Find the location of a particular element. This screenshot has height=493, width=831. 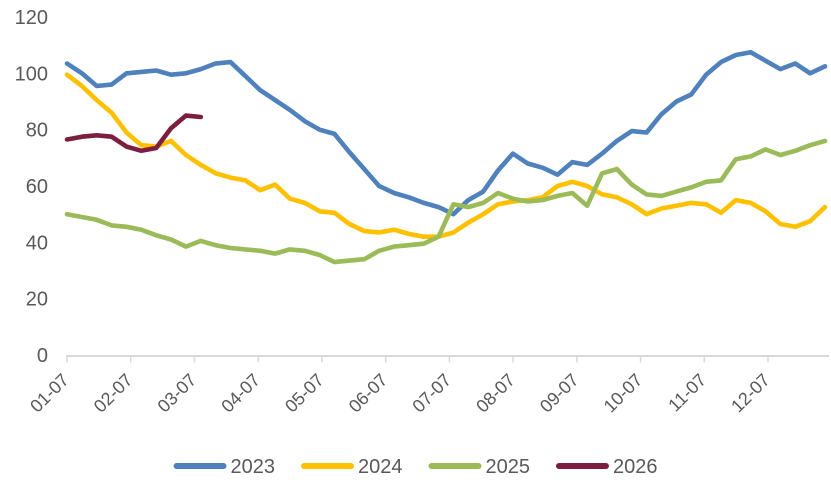

y-axis-label: 80 is located at coordinates (37, 131).